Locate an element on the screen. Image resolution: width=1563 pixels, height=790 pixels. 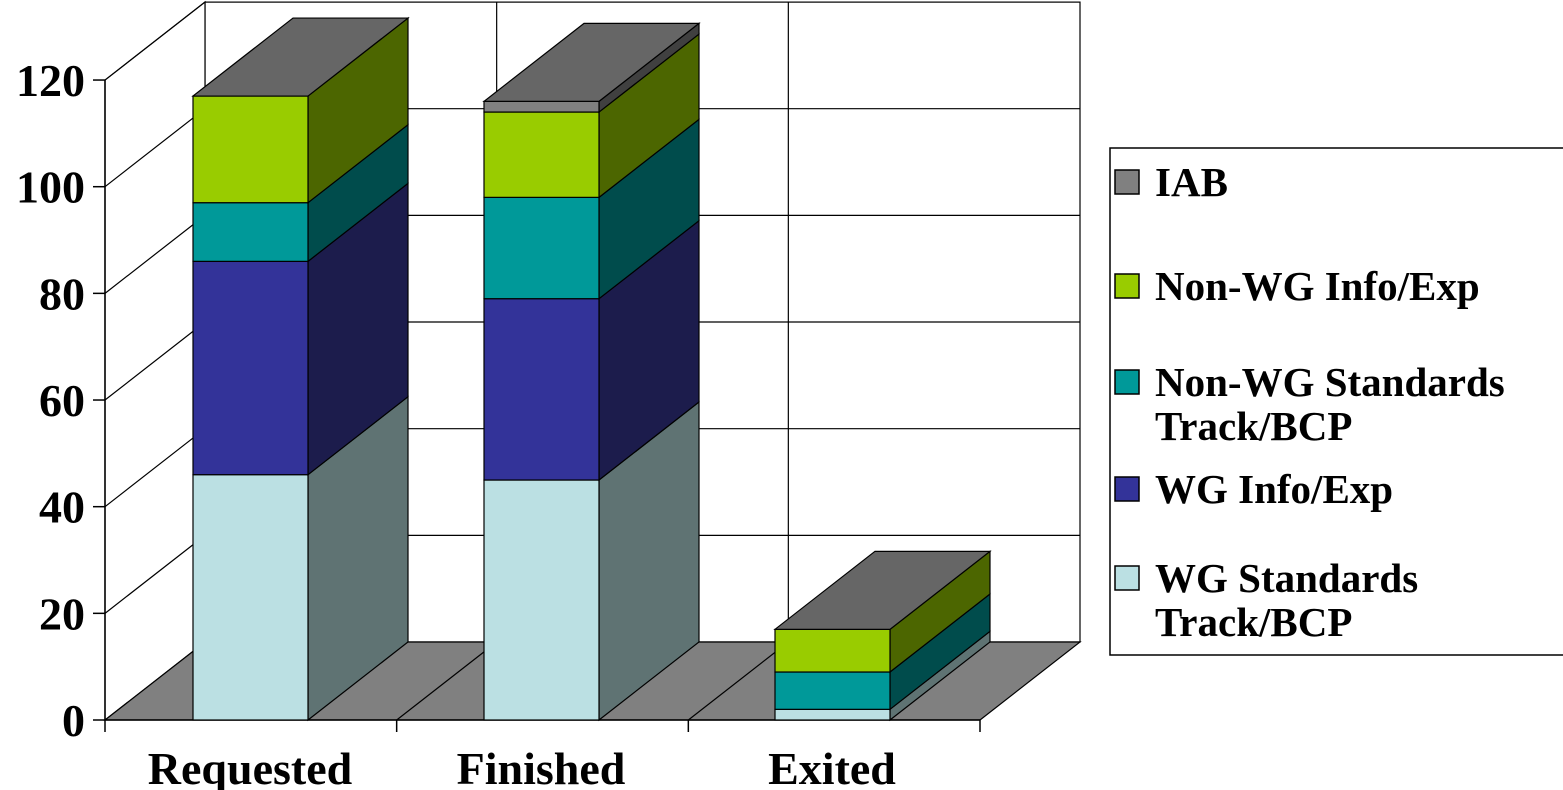
legend-item: WG Standards Track/BCP is located at coordinates (1266, 600).